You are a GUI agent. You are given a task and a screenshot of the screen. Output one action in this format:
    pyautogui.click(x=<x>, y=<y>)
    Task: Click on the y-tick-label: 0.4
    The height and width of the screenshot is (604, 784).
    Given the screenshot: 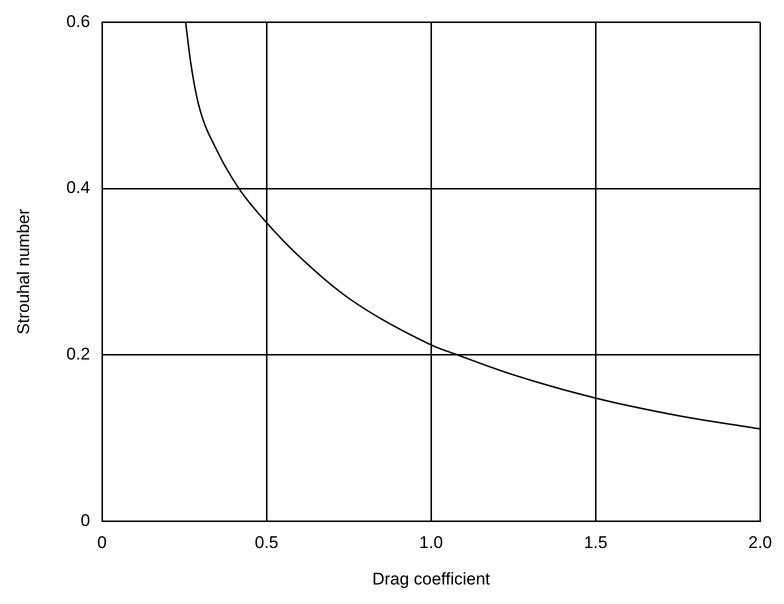 What is the action you would take?
    pyautogui.click(x=78, y=188)
    